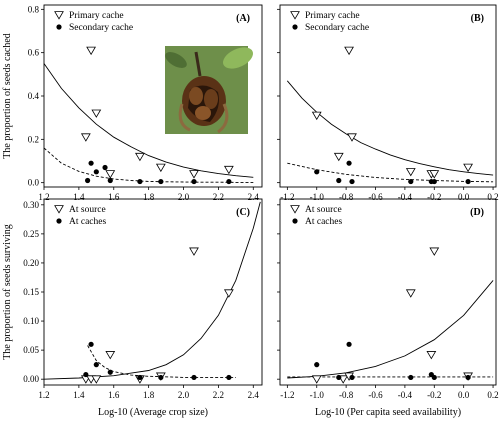 The image size is (500, 426). I want to click on y-axis-label: The proportion of seeds surviving, so click(7, 292).